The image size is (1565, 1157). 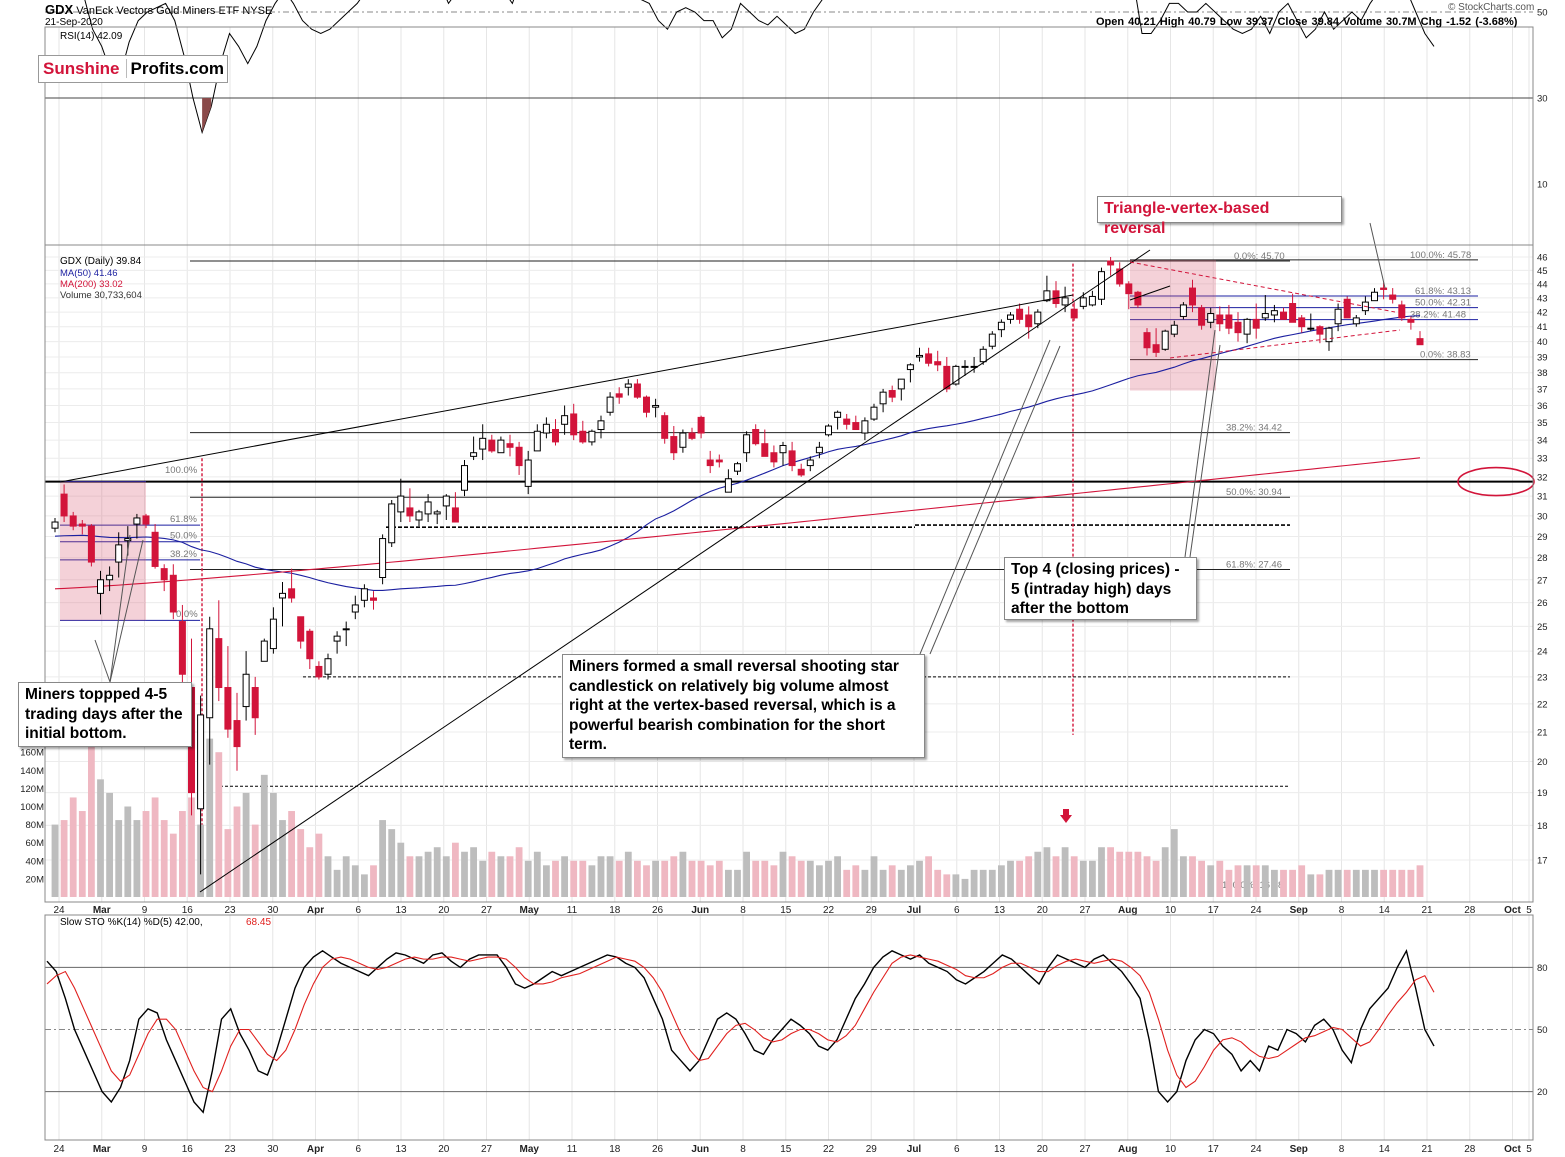 I want to click on y-tick-label: 27, so click(x=1542, y=580).